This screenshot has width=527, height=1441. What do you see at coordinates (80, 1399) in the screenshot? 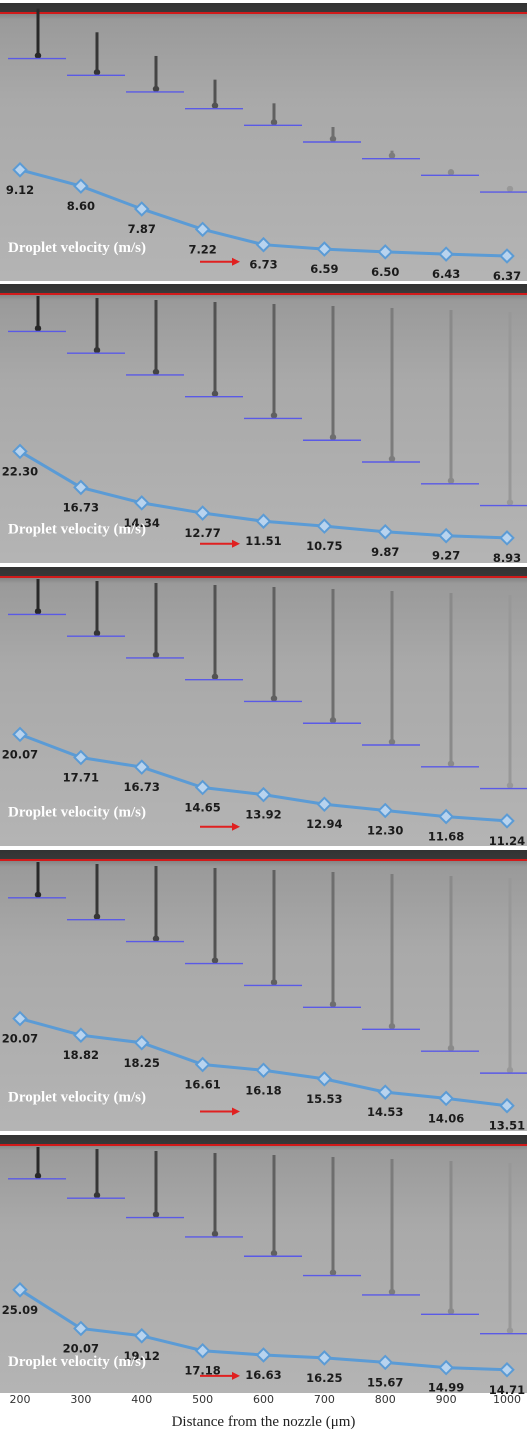
I see `x-tick-label: 300` at bounding box center [80, 1399].